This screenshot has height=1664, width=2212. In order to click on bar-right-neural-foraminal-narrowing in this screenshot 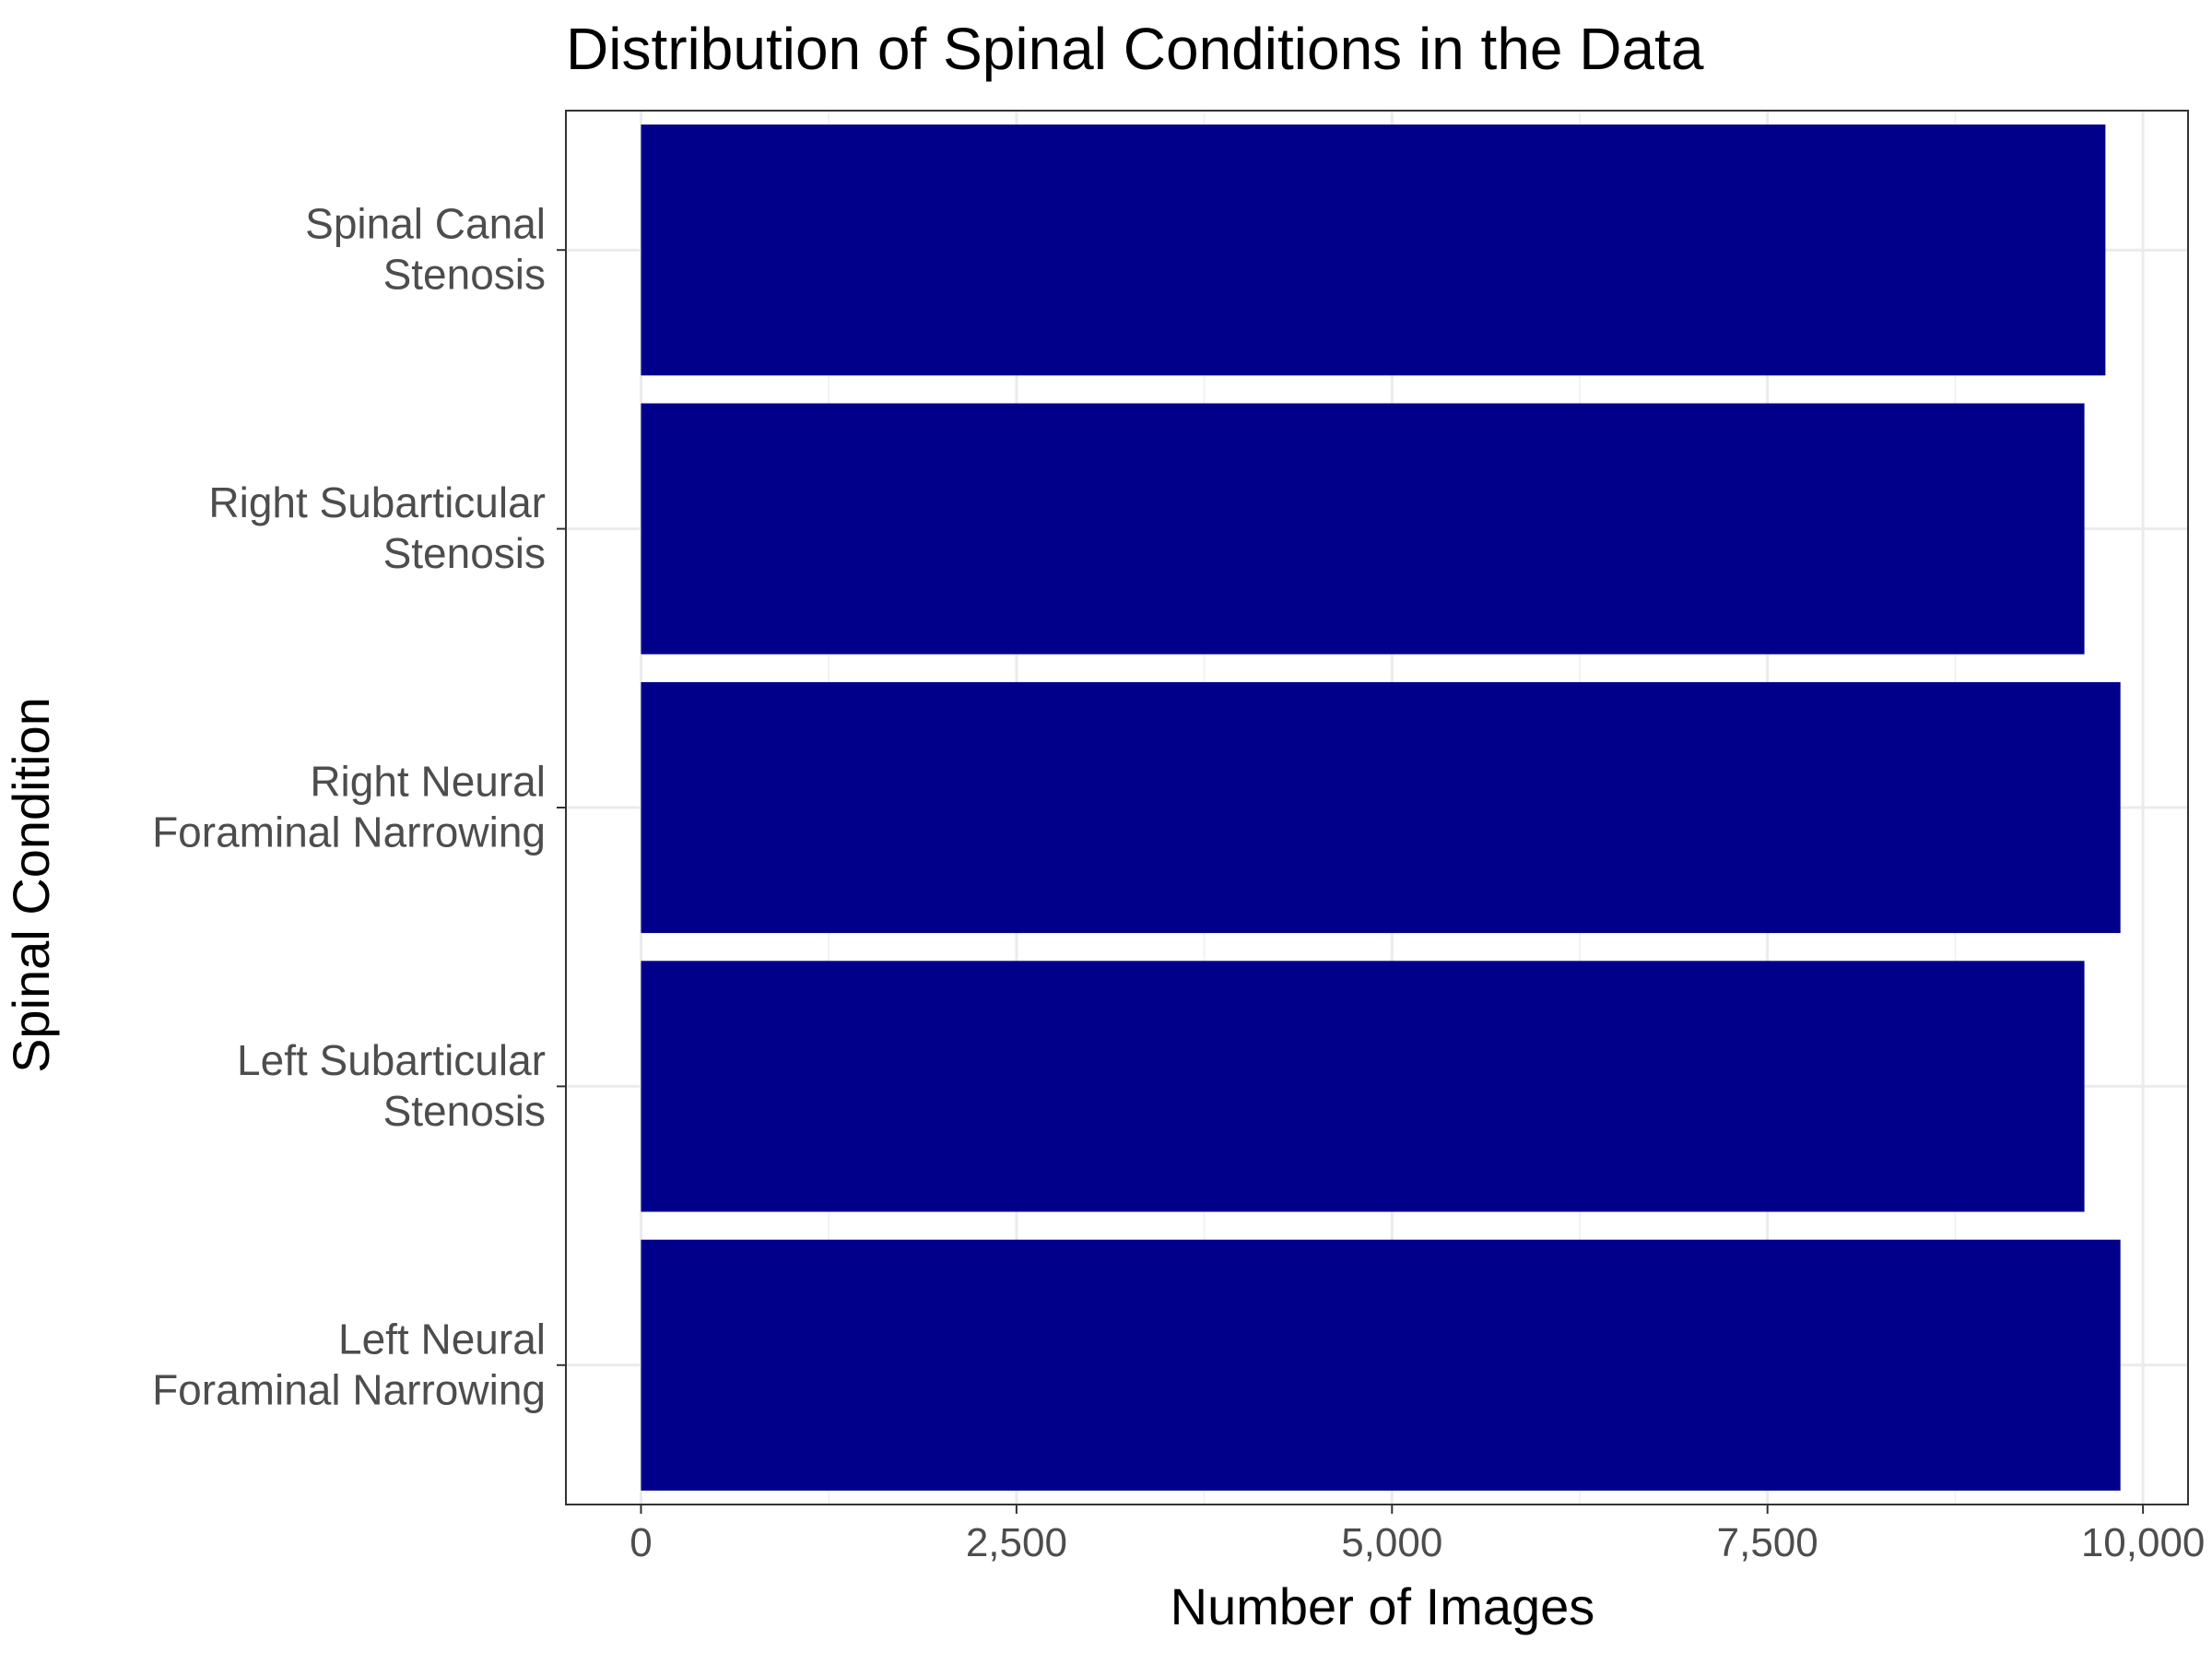, I will do `click(1381, 807)`.